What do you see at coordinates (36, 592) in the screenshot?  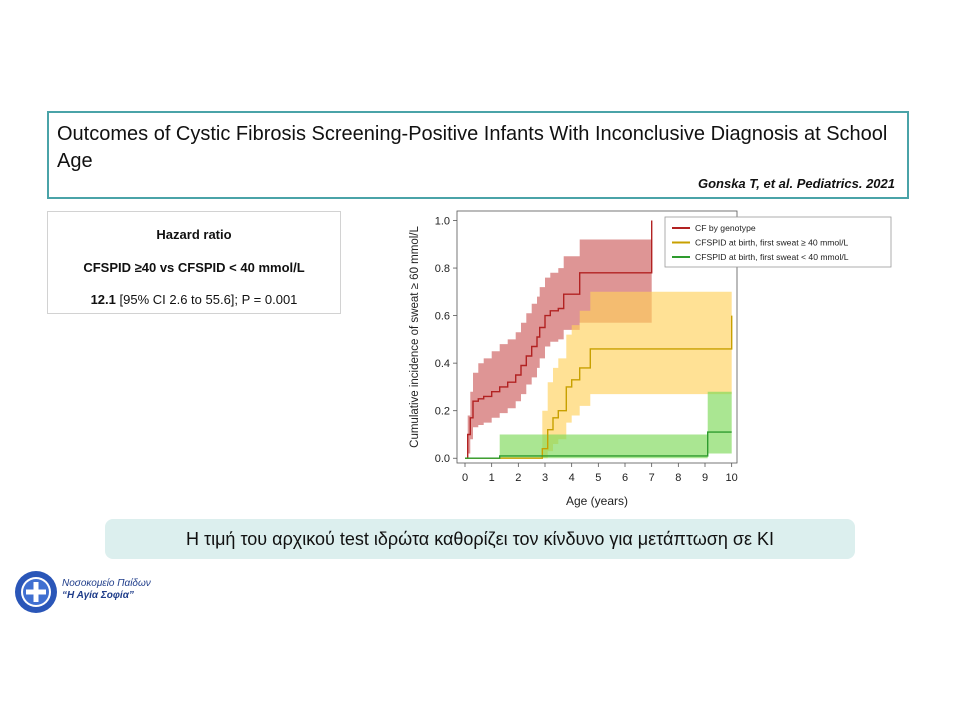 I see `hospital-logo-icon` at bounding box center [36, 592].